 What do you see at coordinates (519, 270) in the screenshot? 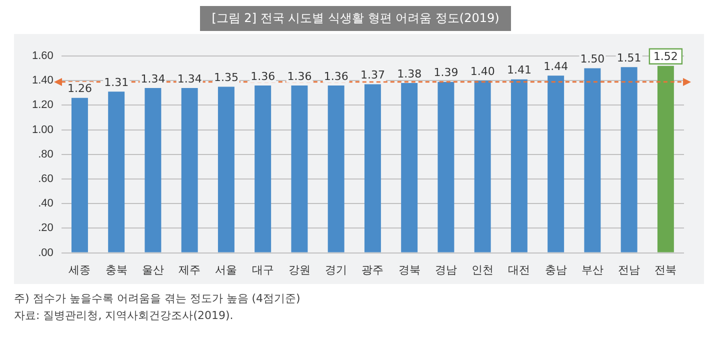
I see `x-tick-label: 대전` at bounding box center [519, 270].